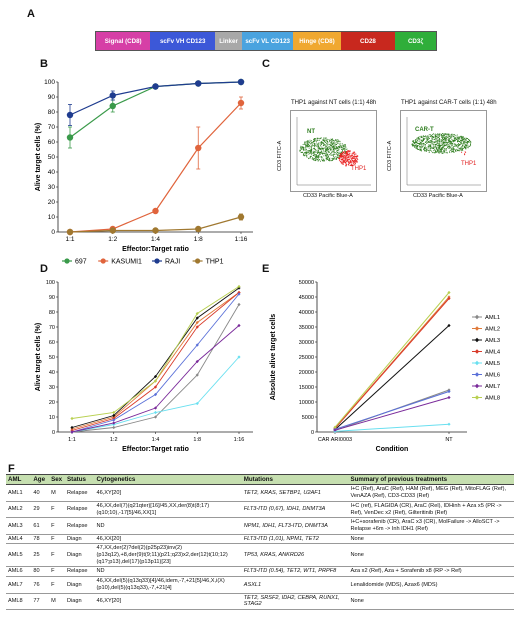 This screenshot has width=520, height=641. I want to click on y-tick-label: 0, so click(312, 433).